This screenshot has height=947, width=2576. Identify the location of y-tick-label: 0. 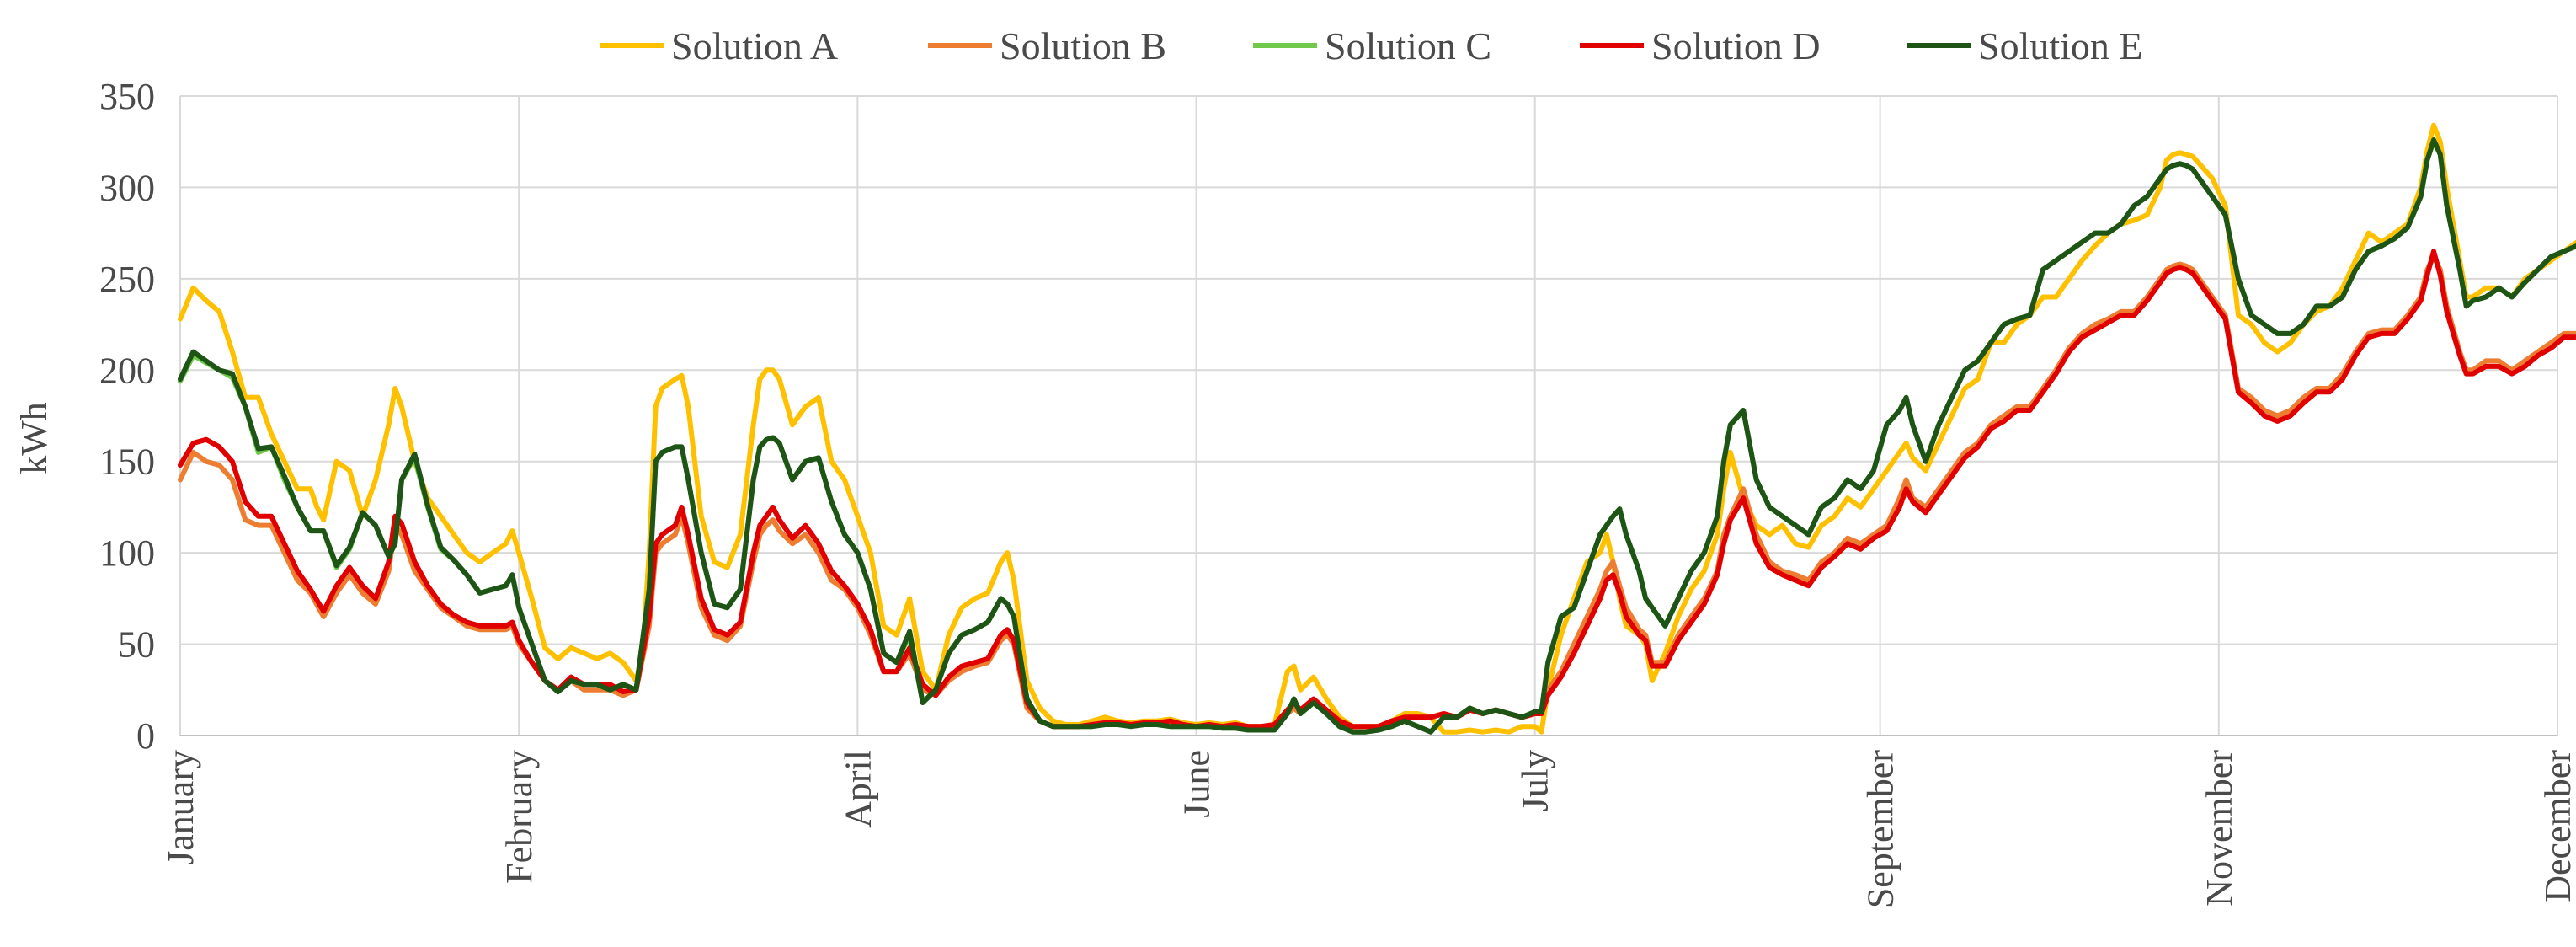
(145, 736).